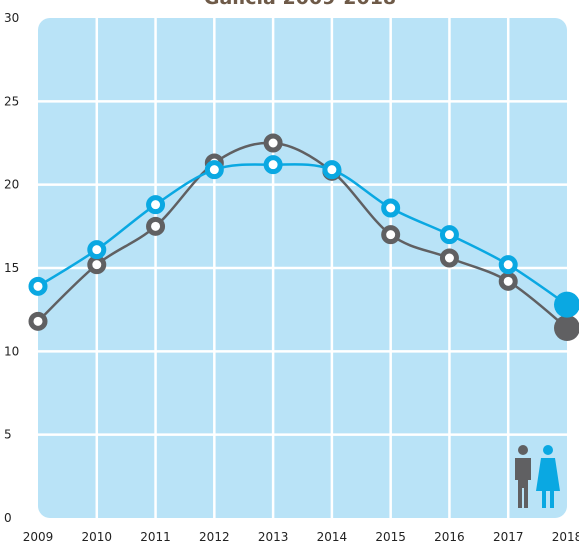  What do you see at coordinates (390, 537) in the screenshot?
I see `x-tick-label: 2015` at bounding box center [390, 537].